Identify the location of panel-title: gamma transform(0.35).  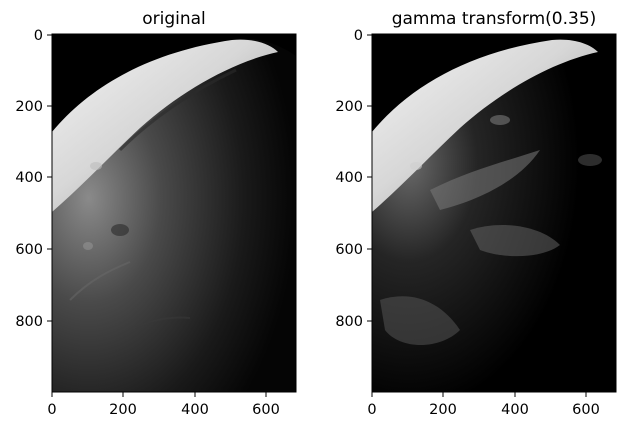
(494, 19).